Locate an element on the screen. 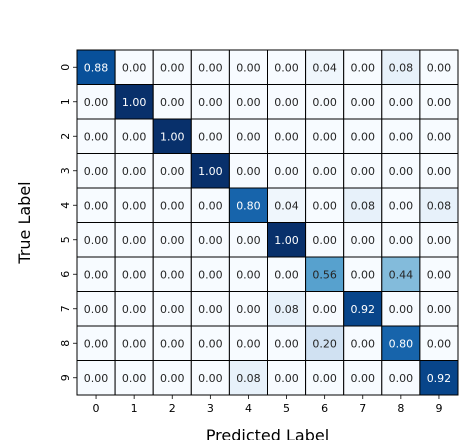 The width and height of the screenshot is (470, 440). cell-label-5-4: 0.00 is located at coordinates (248, 240).